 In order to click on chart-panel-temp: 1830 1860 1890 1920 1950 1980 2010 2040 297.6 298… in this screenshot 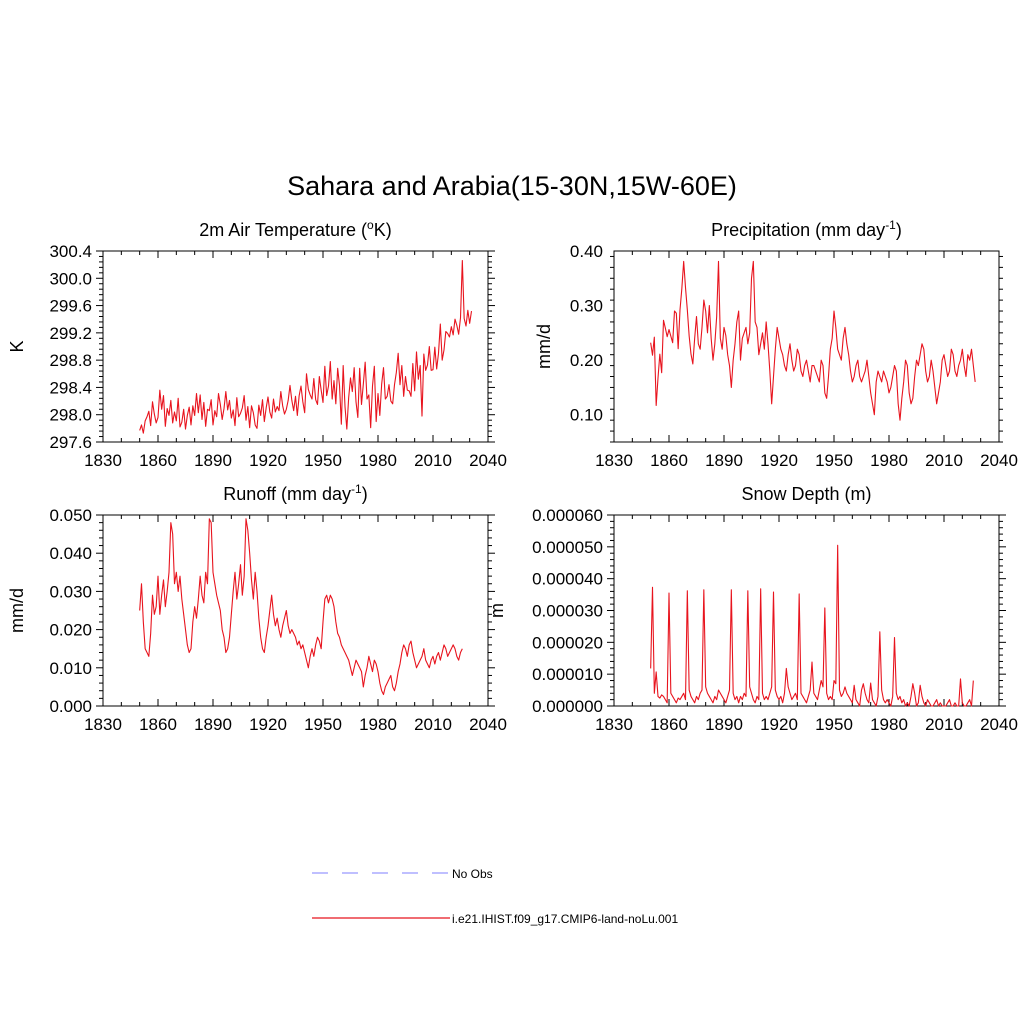, I will do `click(257, 344)`.